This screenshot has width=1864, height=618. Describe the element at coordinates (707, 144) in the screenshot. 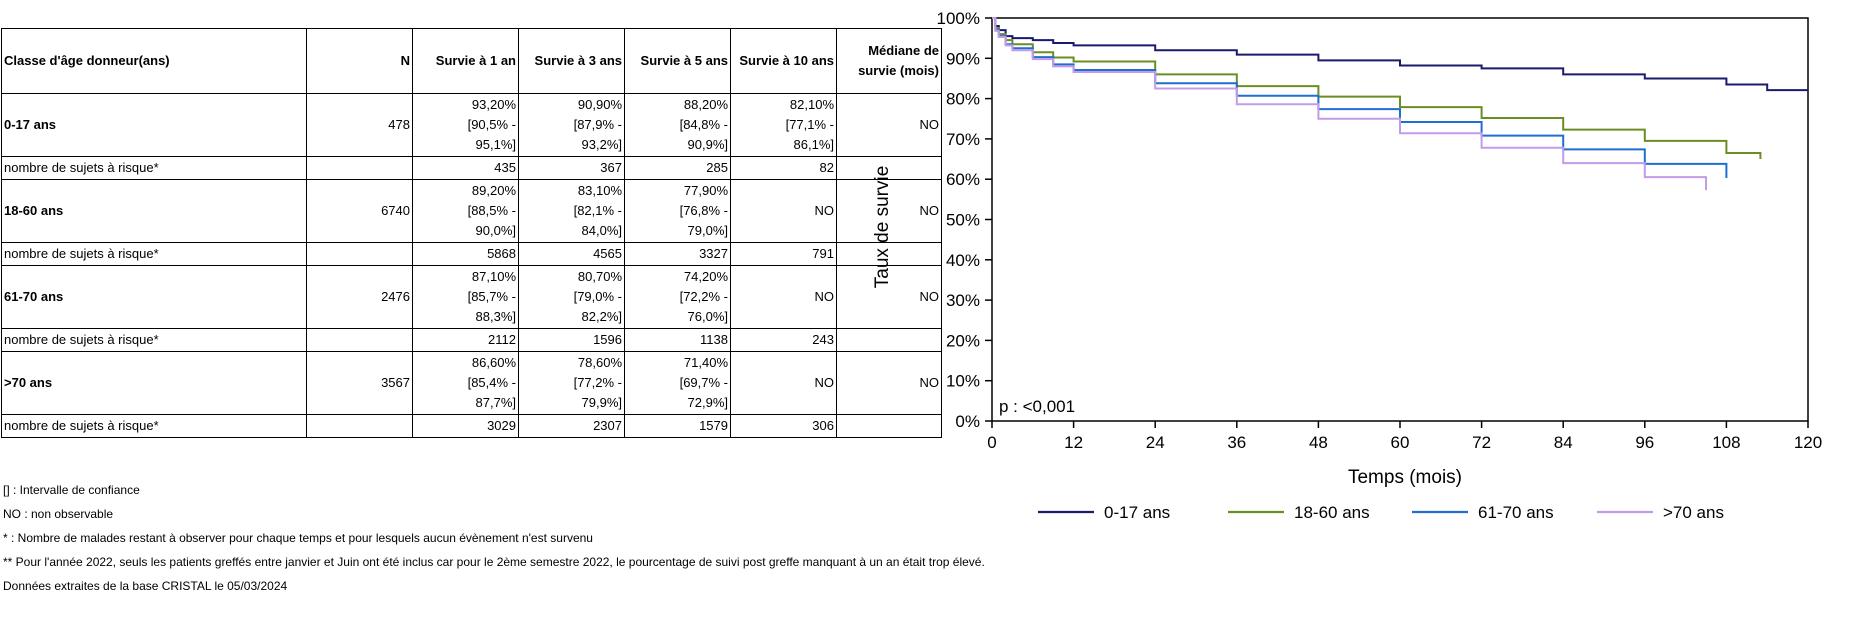

I see `survival-line: 90,9%]` at that location.